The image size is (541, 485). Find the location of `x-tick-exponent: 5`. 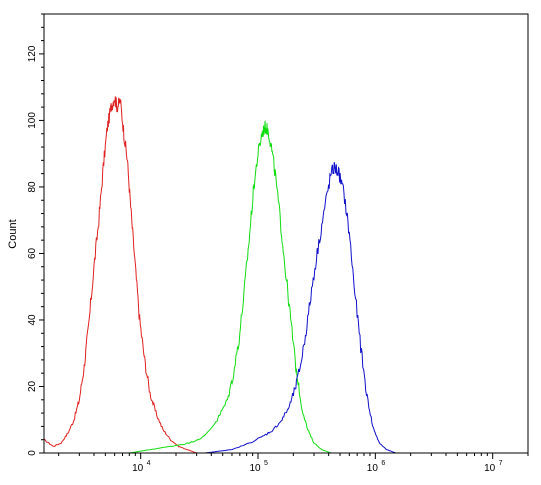

x-tick-exponent: 5 is located at coordinates (266, 463).